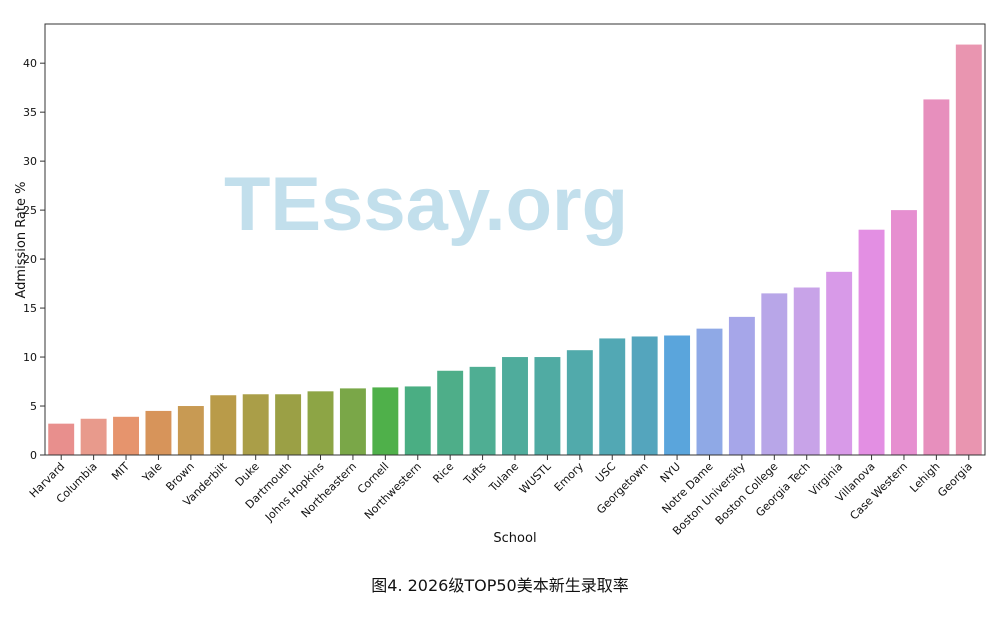 The height and width of the screenshot is (617, 1000). I want to click on x-tick-label: Georgia, so click(955, 480).